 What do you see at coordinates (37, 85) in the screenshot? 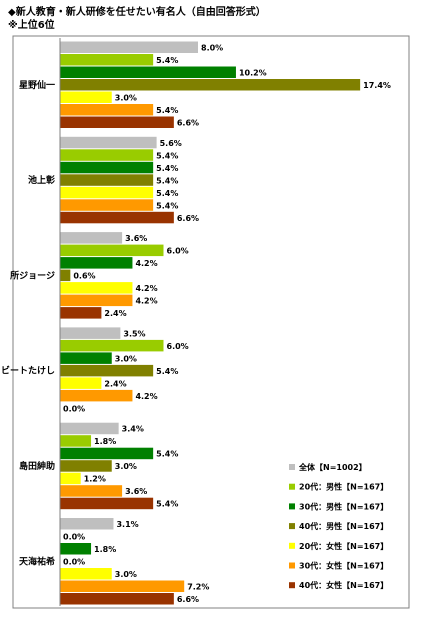
I see `category-label: 星野仙一` at bounding box center [37, 85].